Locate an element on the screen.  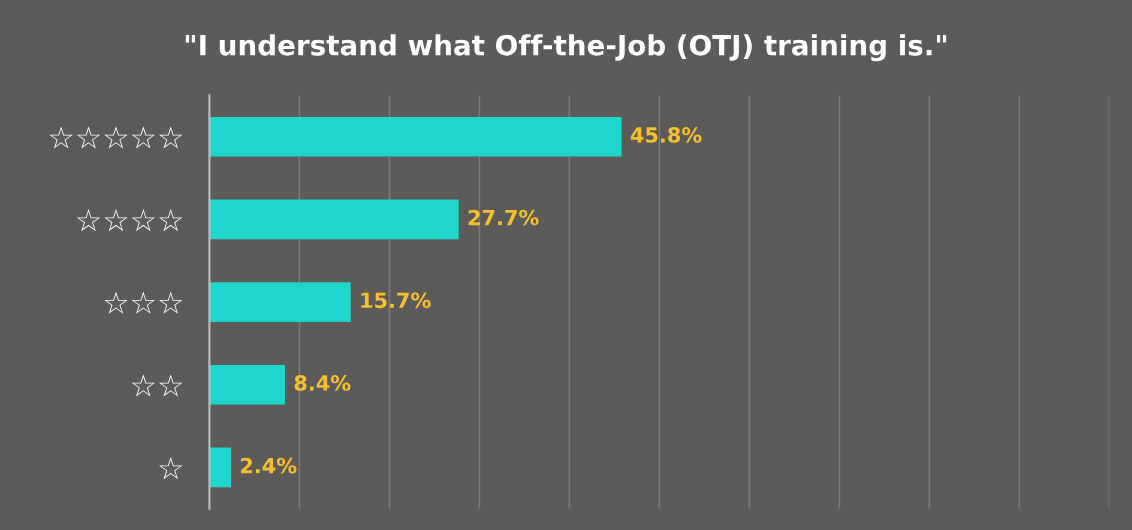
y-tick-label: ☆☆☆ is located at coordinates (143, 302).